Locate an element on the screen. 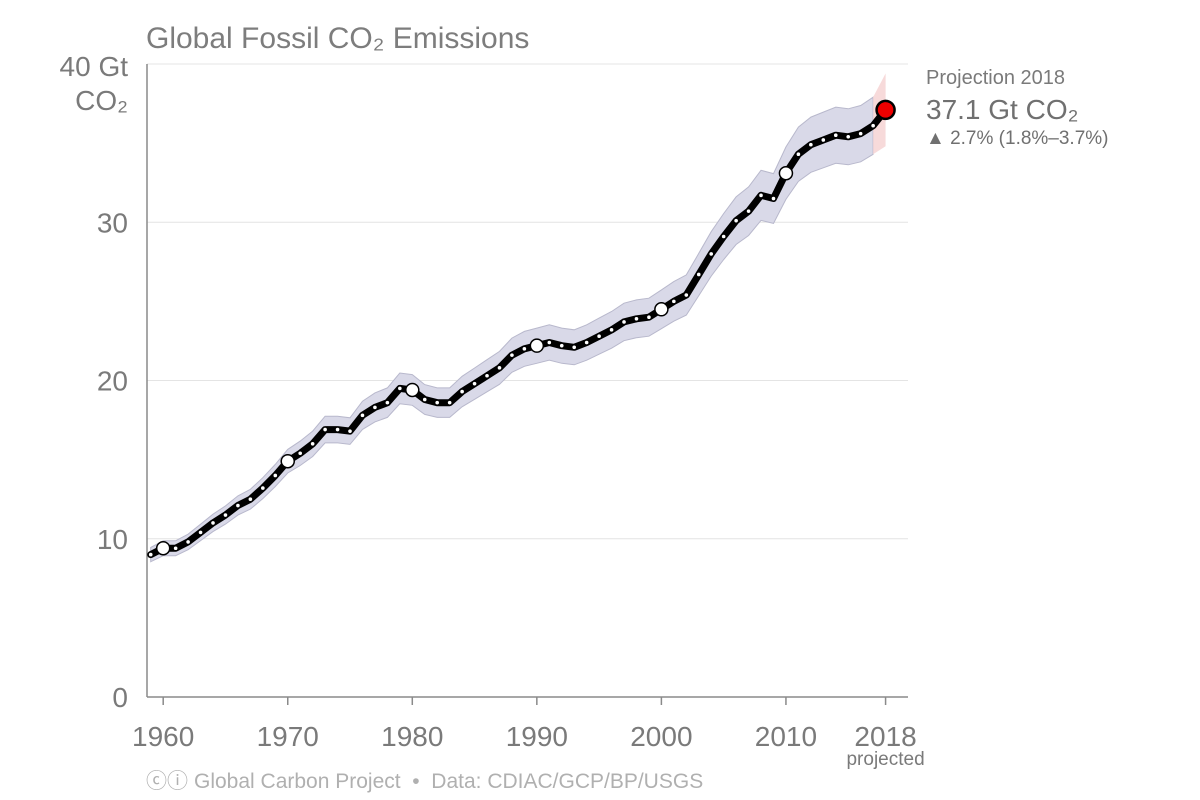  y-tick-label-30: 30 is located at coordinates (112, 222).